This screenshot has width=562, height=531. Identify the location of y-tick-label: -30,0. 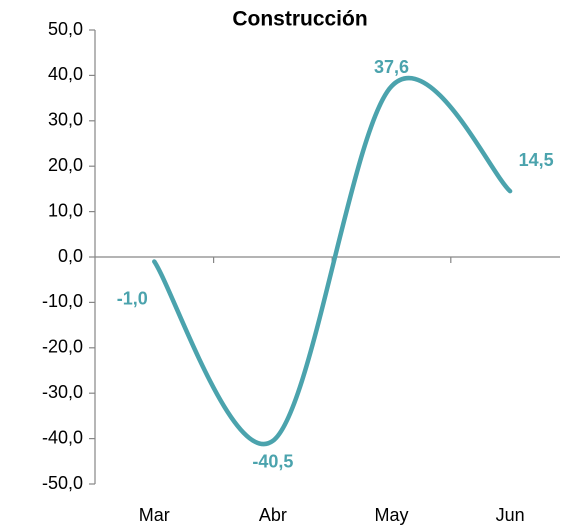
(62, 392).